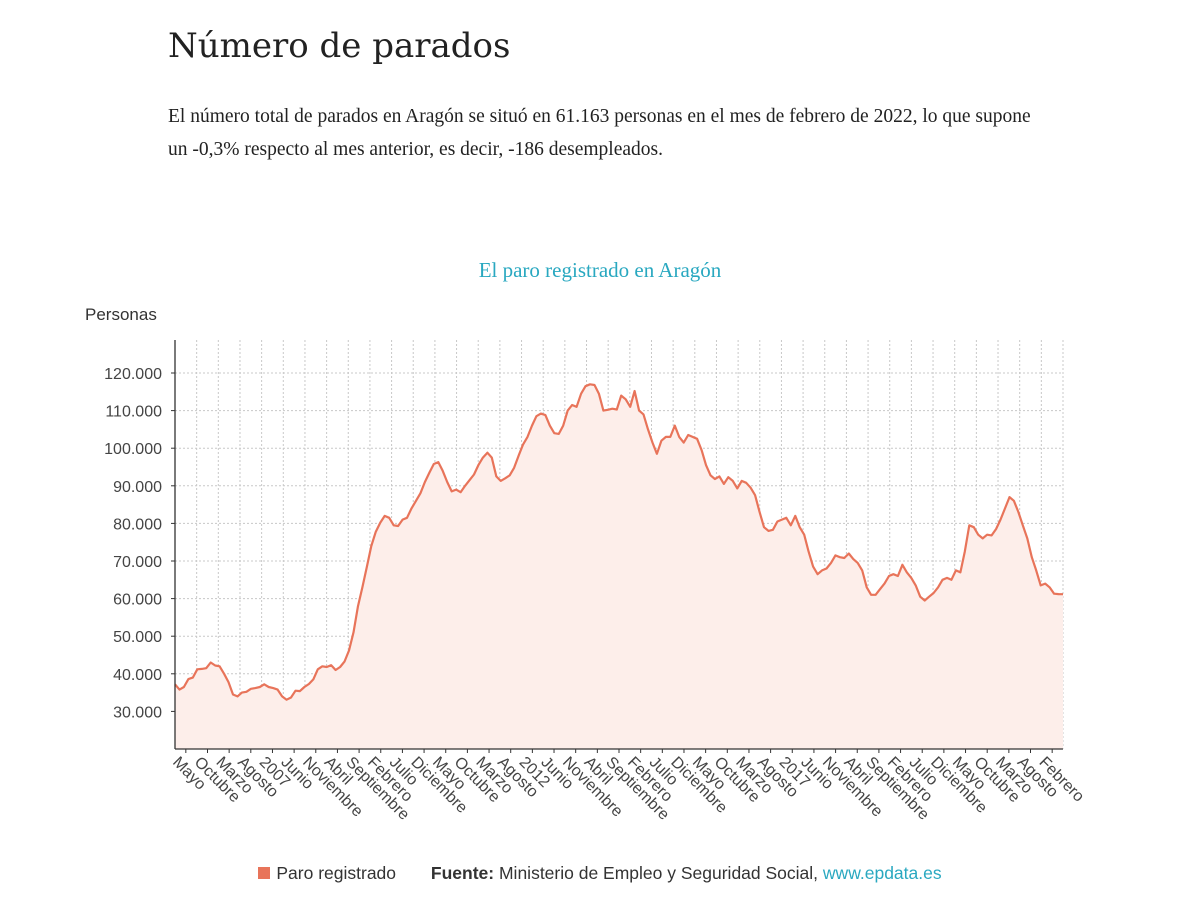 This screenshot has width=1200, height=897. I want to click on y-tick-label: 120.000, so click(133, 374).